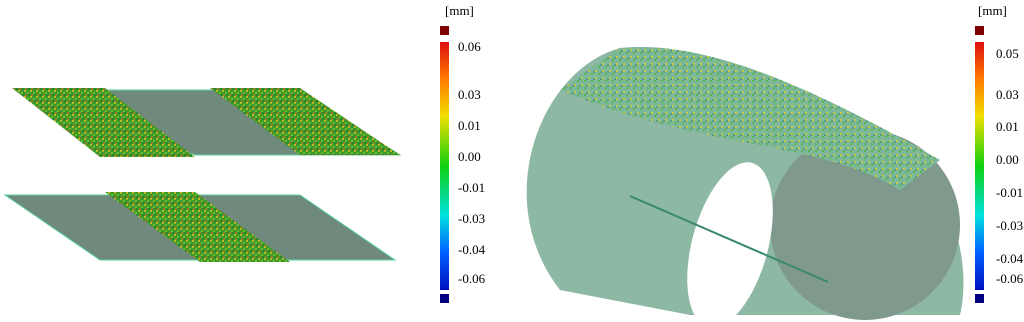  I want to click on colorbar-tick-label: 0.05, so click(1007, 53).